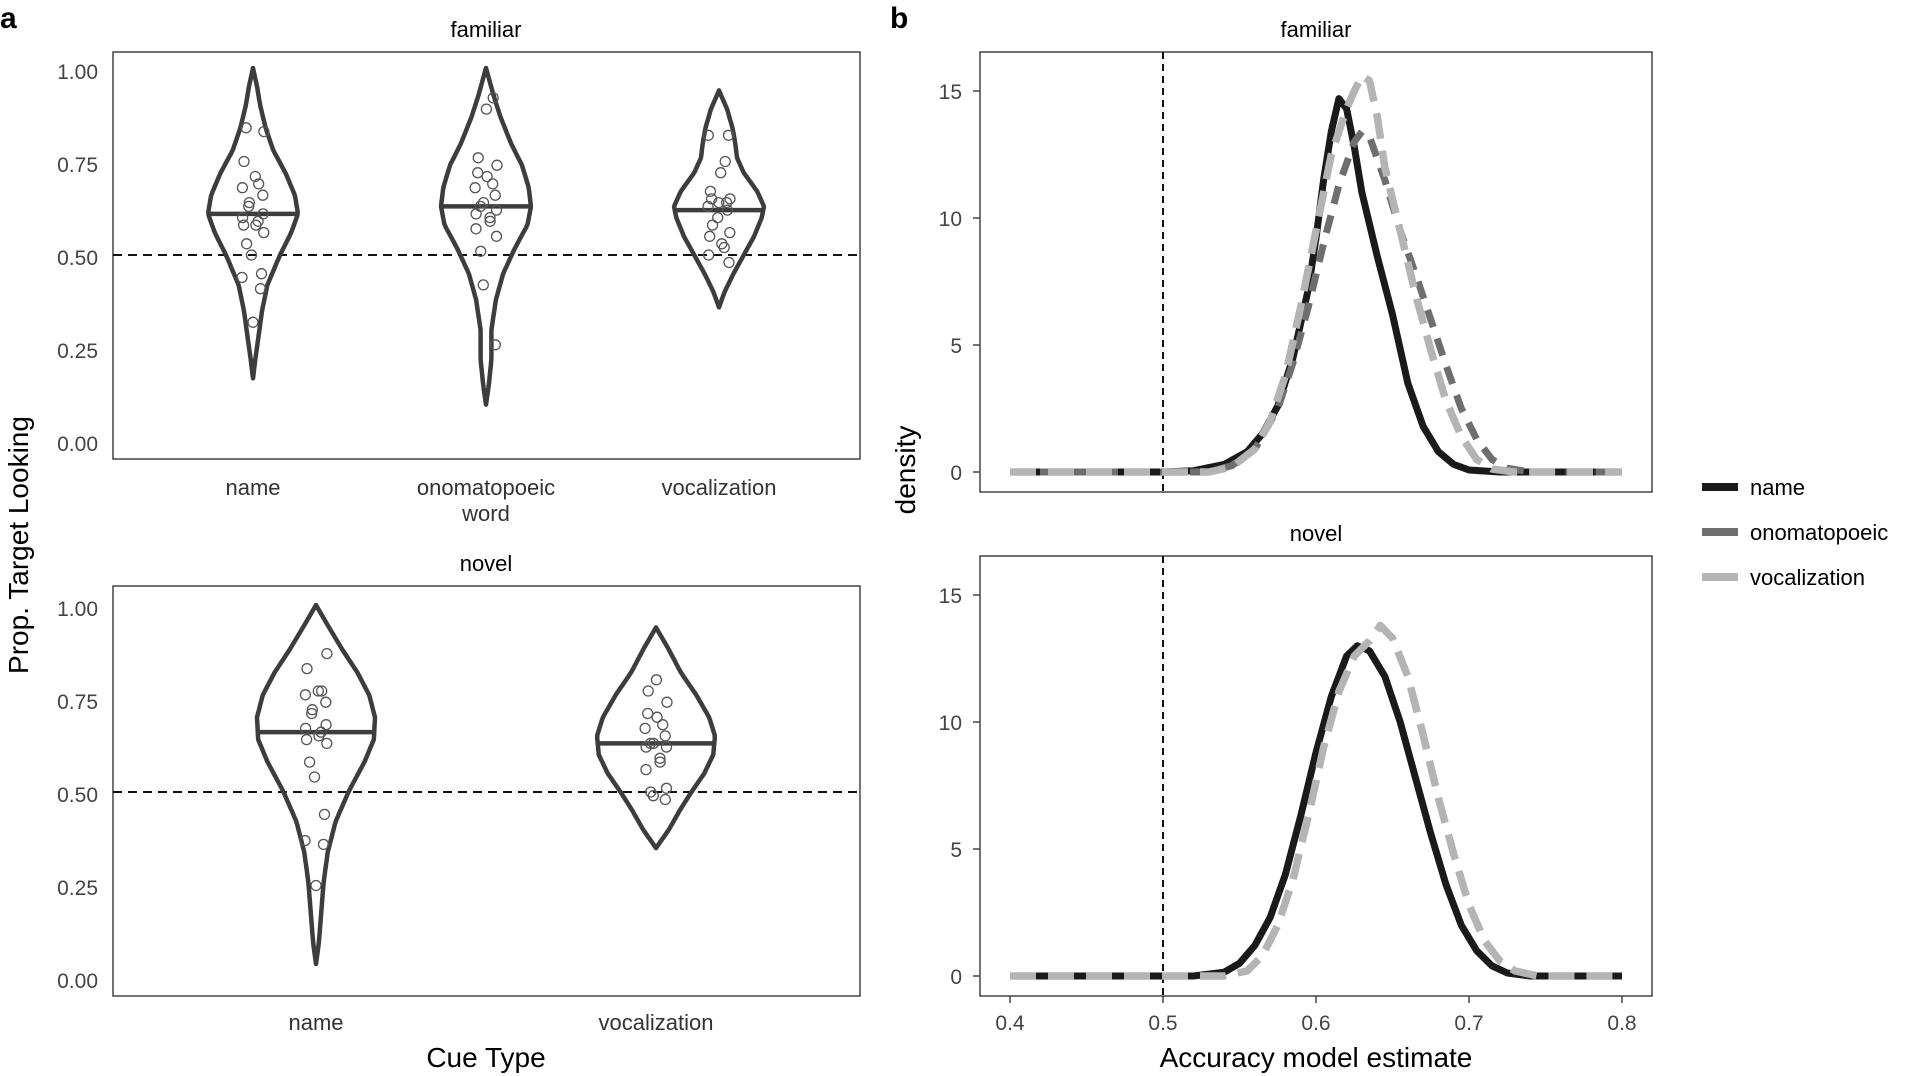 This screenshot has width=1908, height=1076. What do you see at coordinates (1316, 811) in the screenshot?
I see `density-line-name` at bounding box center [1316, 811].